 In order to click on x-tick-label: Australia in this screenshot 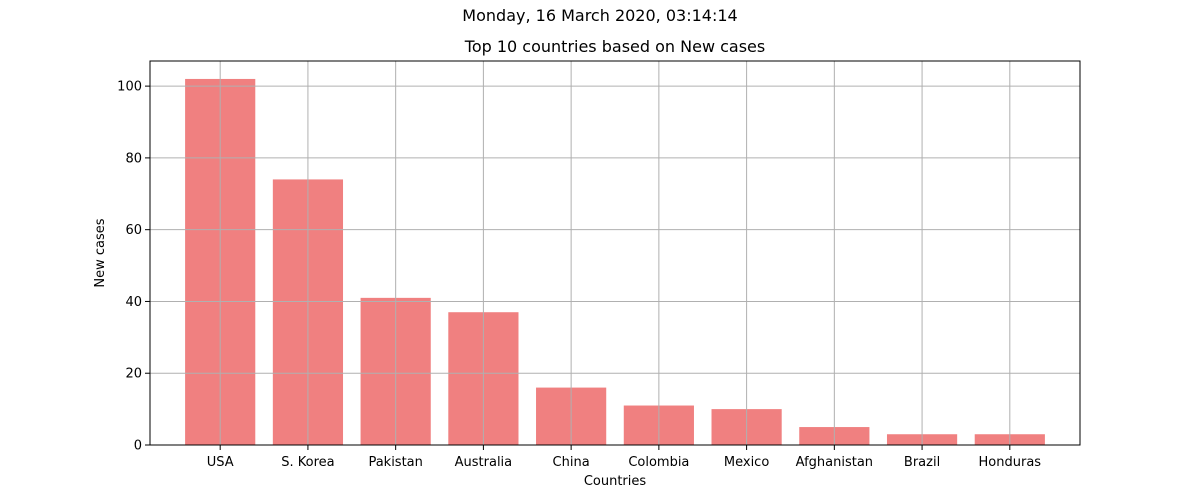, I will do `click(484, 462)`.